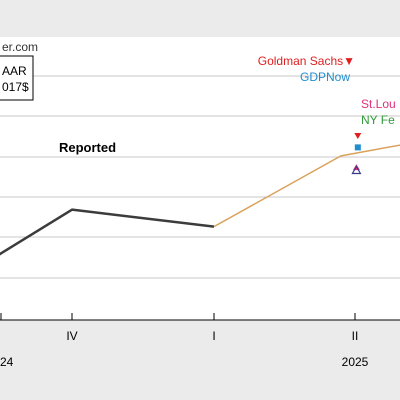 Image resolution: width=400 pixels, height=400 pixels. What do you see at coordinates (87, 147) in the screenshot?
I see `series-label-reported: Reported` at bounding box center [87, 147].